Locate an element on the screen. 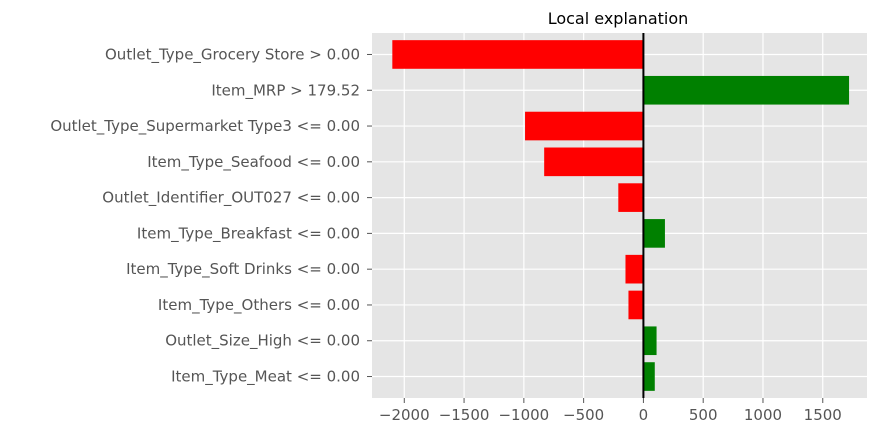 Image resolution: width=877 pixels, height=443 pixels. y-tick-label: Outlet_Identifier_OUT027 <= 0.00 is located at coordinates (231, 198).